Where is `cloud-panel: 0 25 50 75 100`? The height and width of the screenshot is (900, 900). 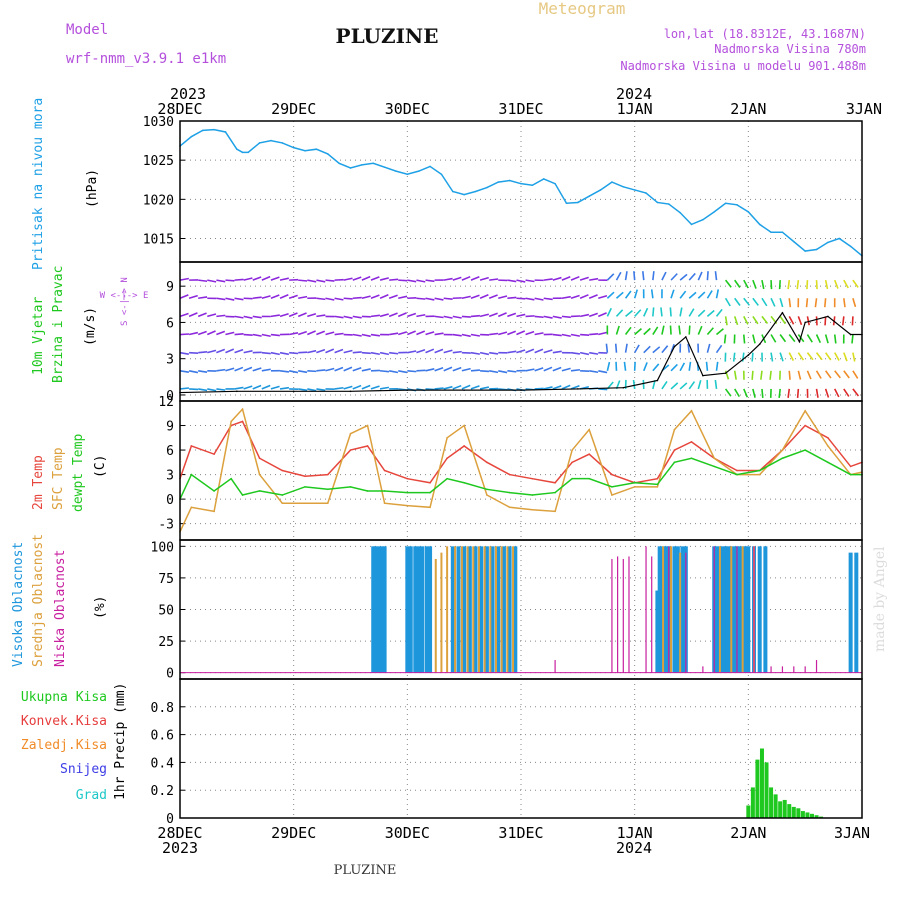 cloud-panel: 0 25 50 75 100 is located at coordinates (507, 610).